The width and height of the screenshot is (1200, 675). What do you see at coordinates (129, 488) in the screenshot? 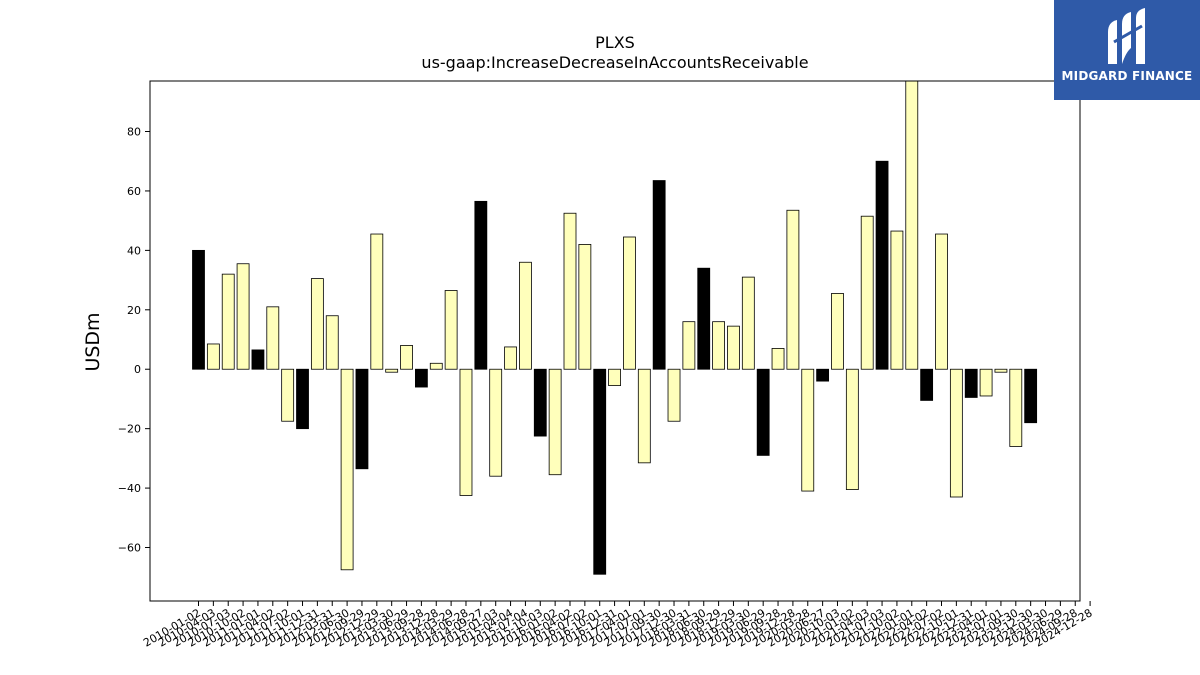
I see `y-tick-label: −40` at bounding box center [129, 488].